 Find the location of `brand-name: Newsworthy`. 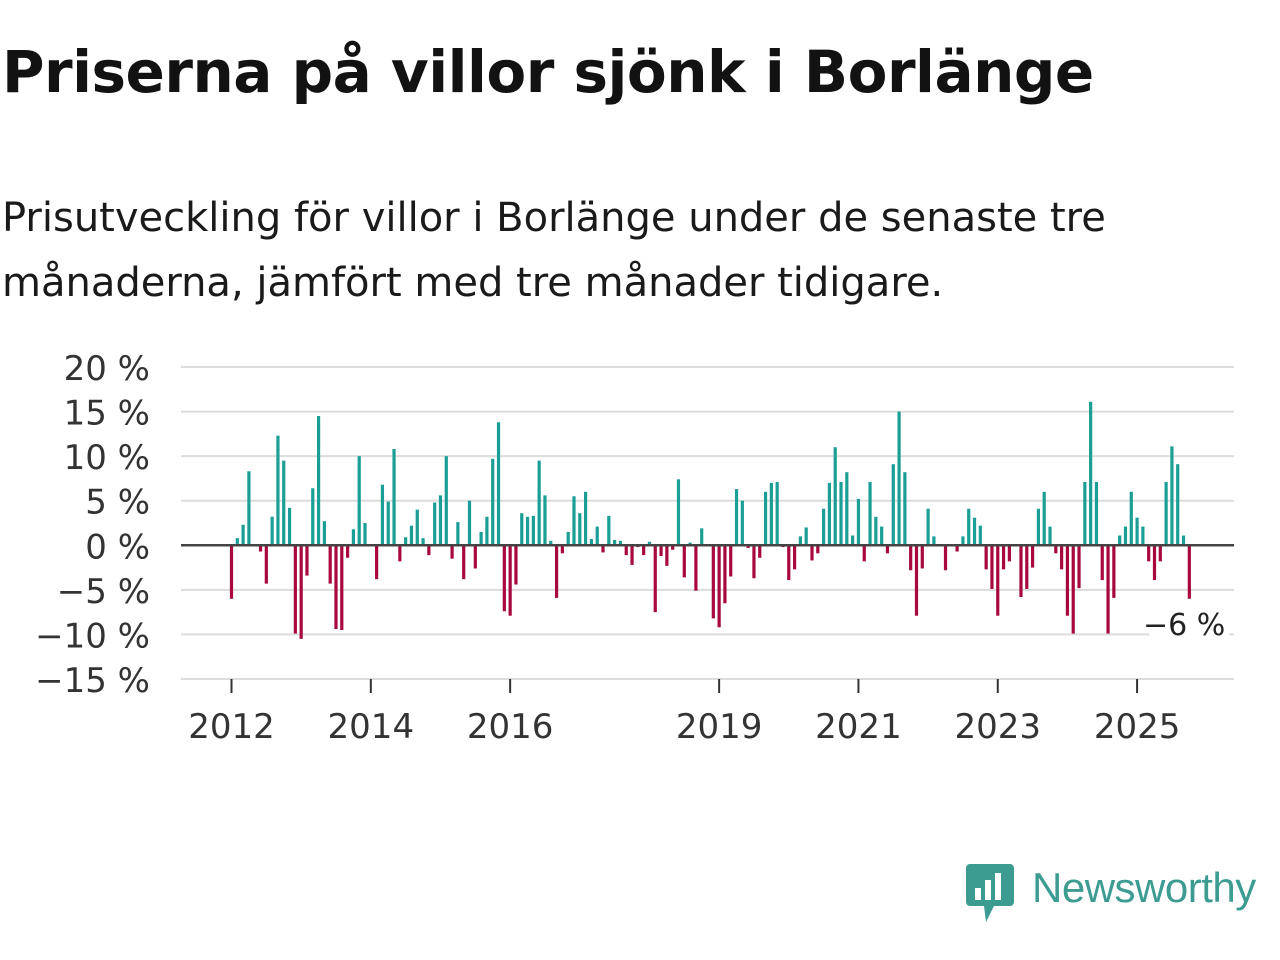

brand-name: Newsworthy is located at coordinates (1144, 887).